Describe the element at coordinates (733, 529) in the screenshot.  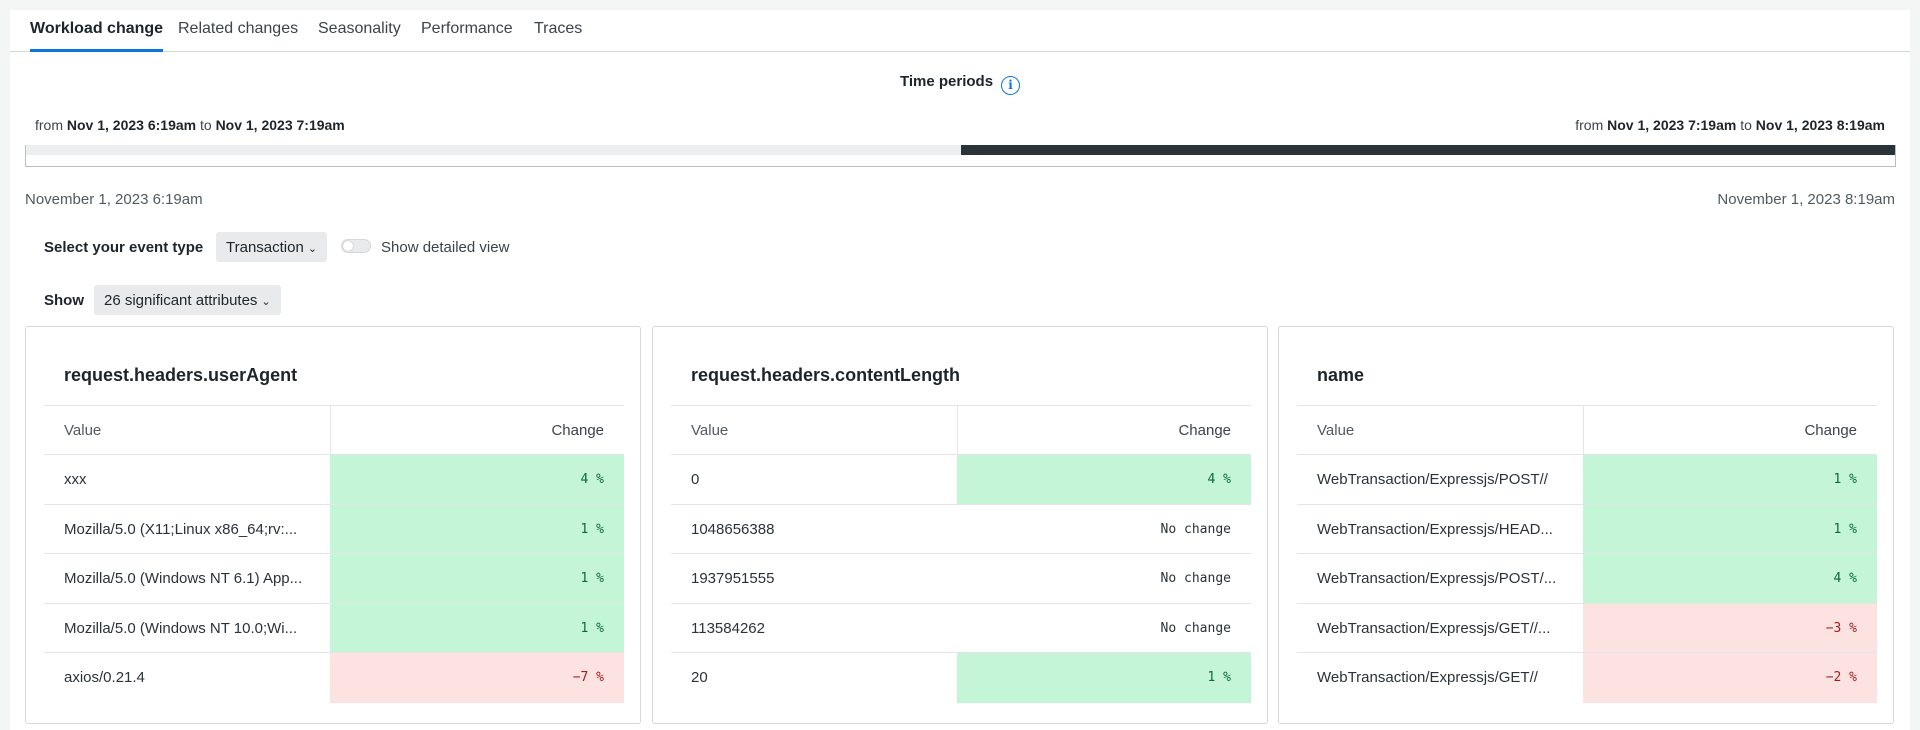
I see `value-cell: 1048656388` at that location.